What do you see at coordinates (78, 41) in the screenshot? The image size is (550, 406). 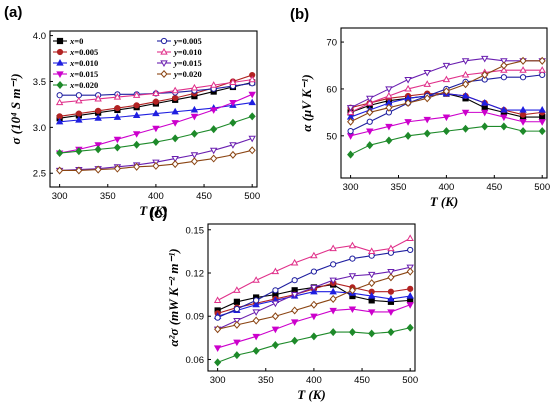 I see `legend-value: =0` at bounding box center [78, 41].